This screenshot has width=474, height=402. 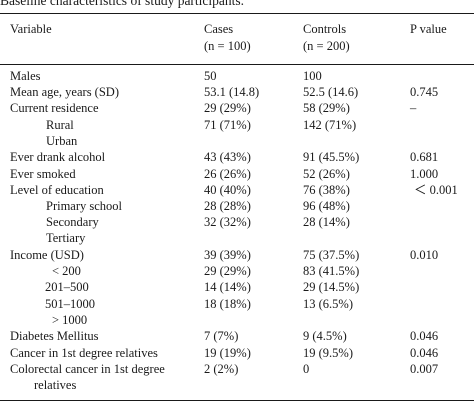 What do you see at coordinates (331, 92) in the screenshot?
I see `cell-controls: 52.5 (14.6)` at bounding box center [331, 92].